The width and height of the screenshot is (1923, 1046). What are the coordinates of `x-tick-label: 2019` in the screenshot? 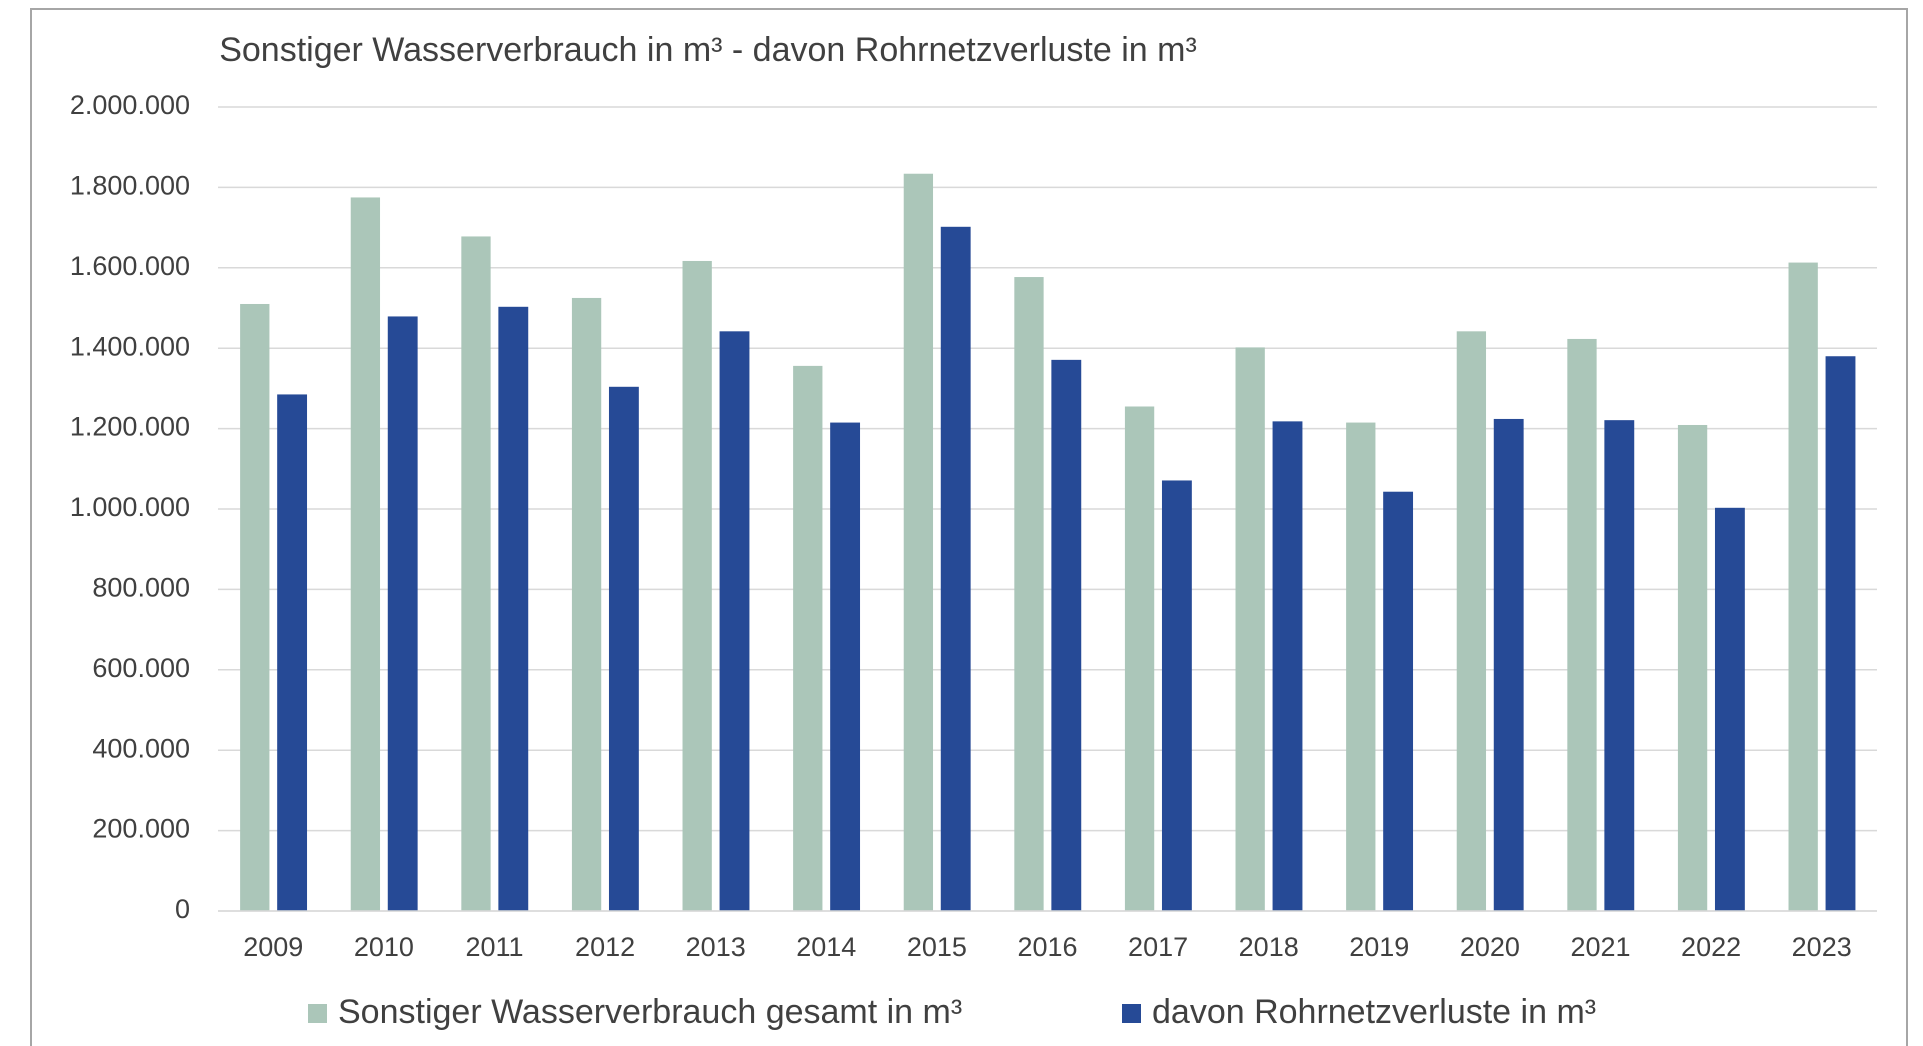 It's located at (1379, 947).